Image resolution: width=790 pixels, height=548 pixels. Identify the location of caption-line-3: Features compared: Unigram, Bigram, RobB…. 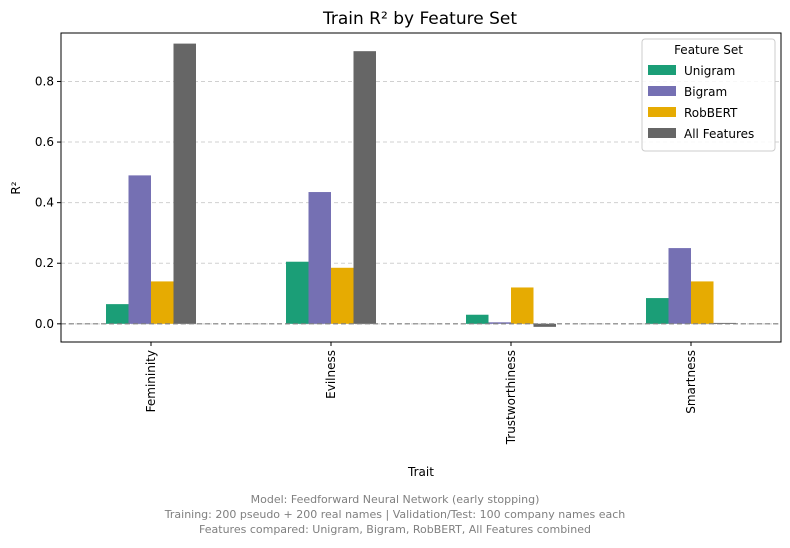
(395, 529).